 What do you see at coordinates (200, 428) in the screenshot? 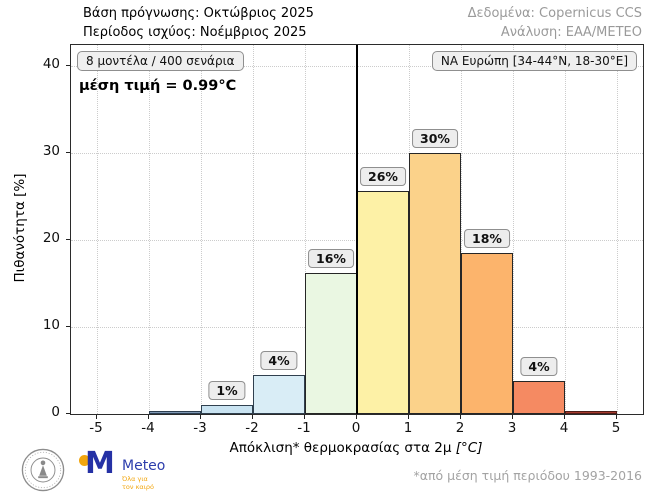
I see `x-tick-label: -3` at bounding box center [200, 428].